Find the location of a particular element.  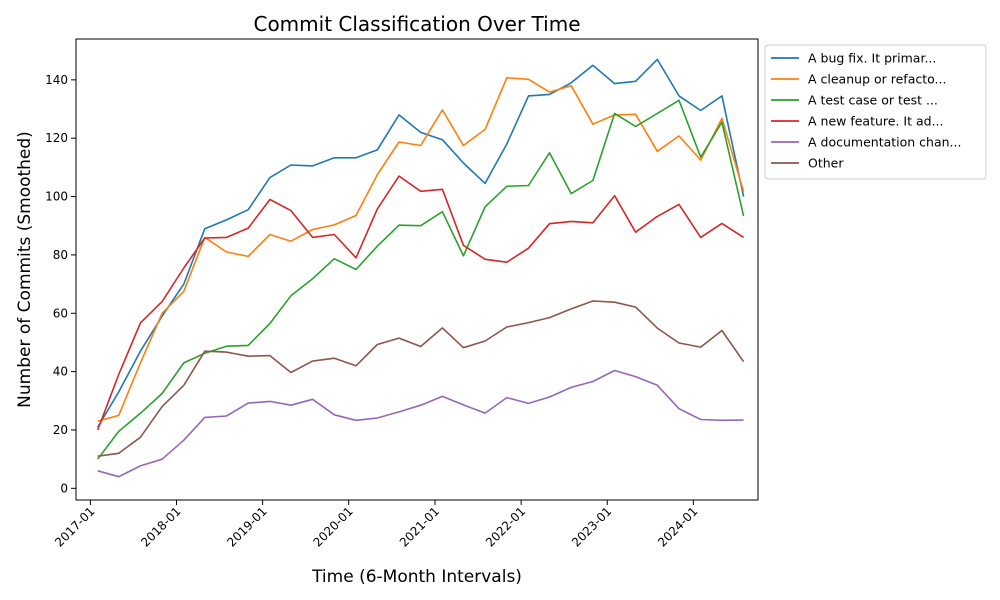

x-tick-label: 2023-01 is located at coordinates (591, 526).